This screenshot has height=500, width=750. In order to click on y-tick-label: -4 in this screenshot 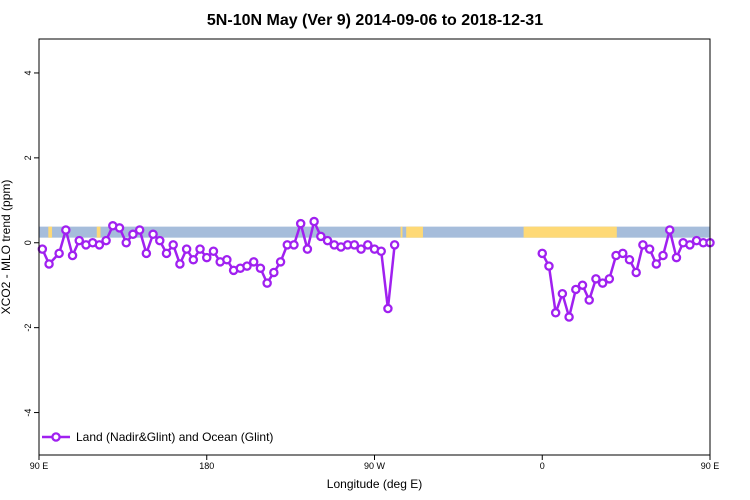, I will do `click(28, 413)`.